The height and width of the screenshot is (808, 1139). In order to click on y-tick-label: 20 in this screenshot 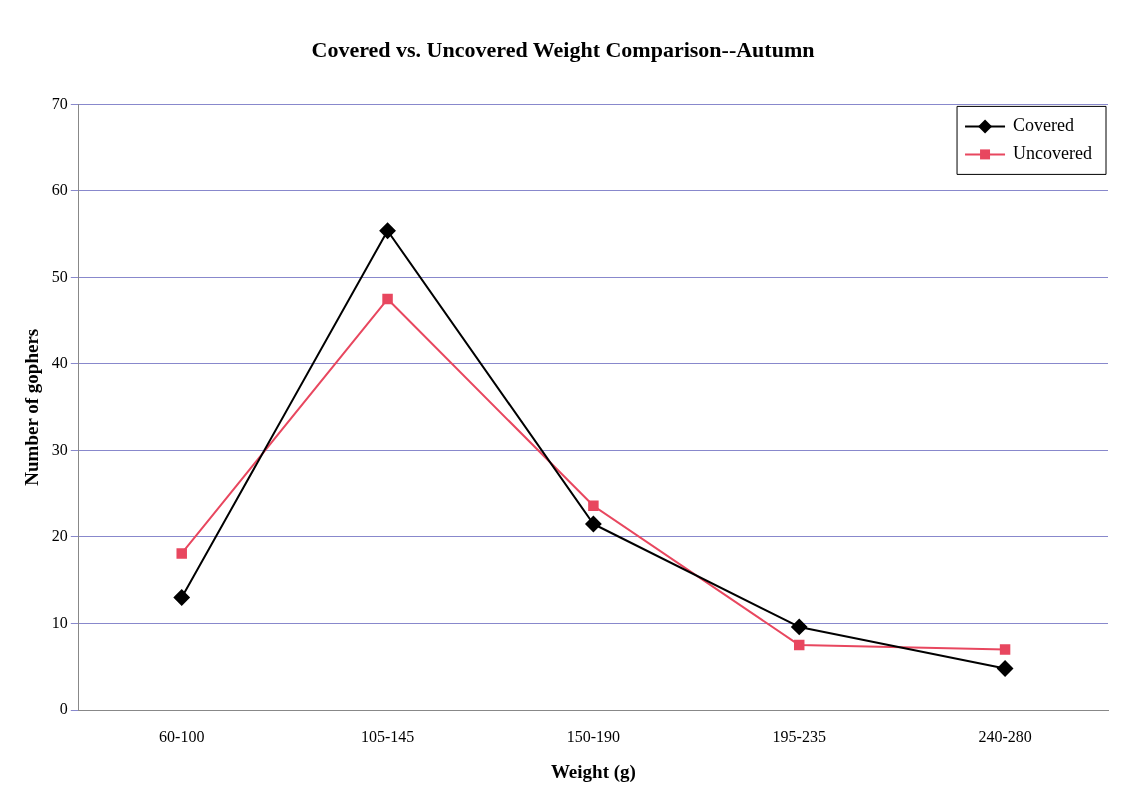, I will do `click(59, 536)`.